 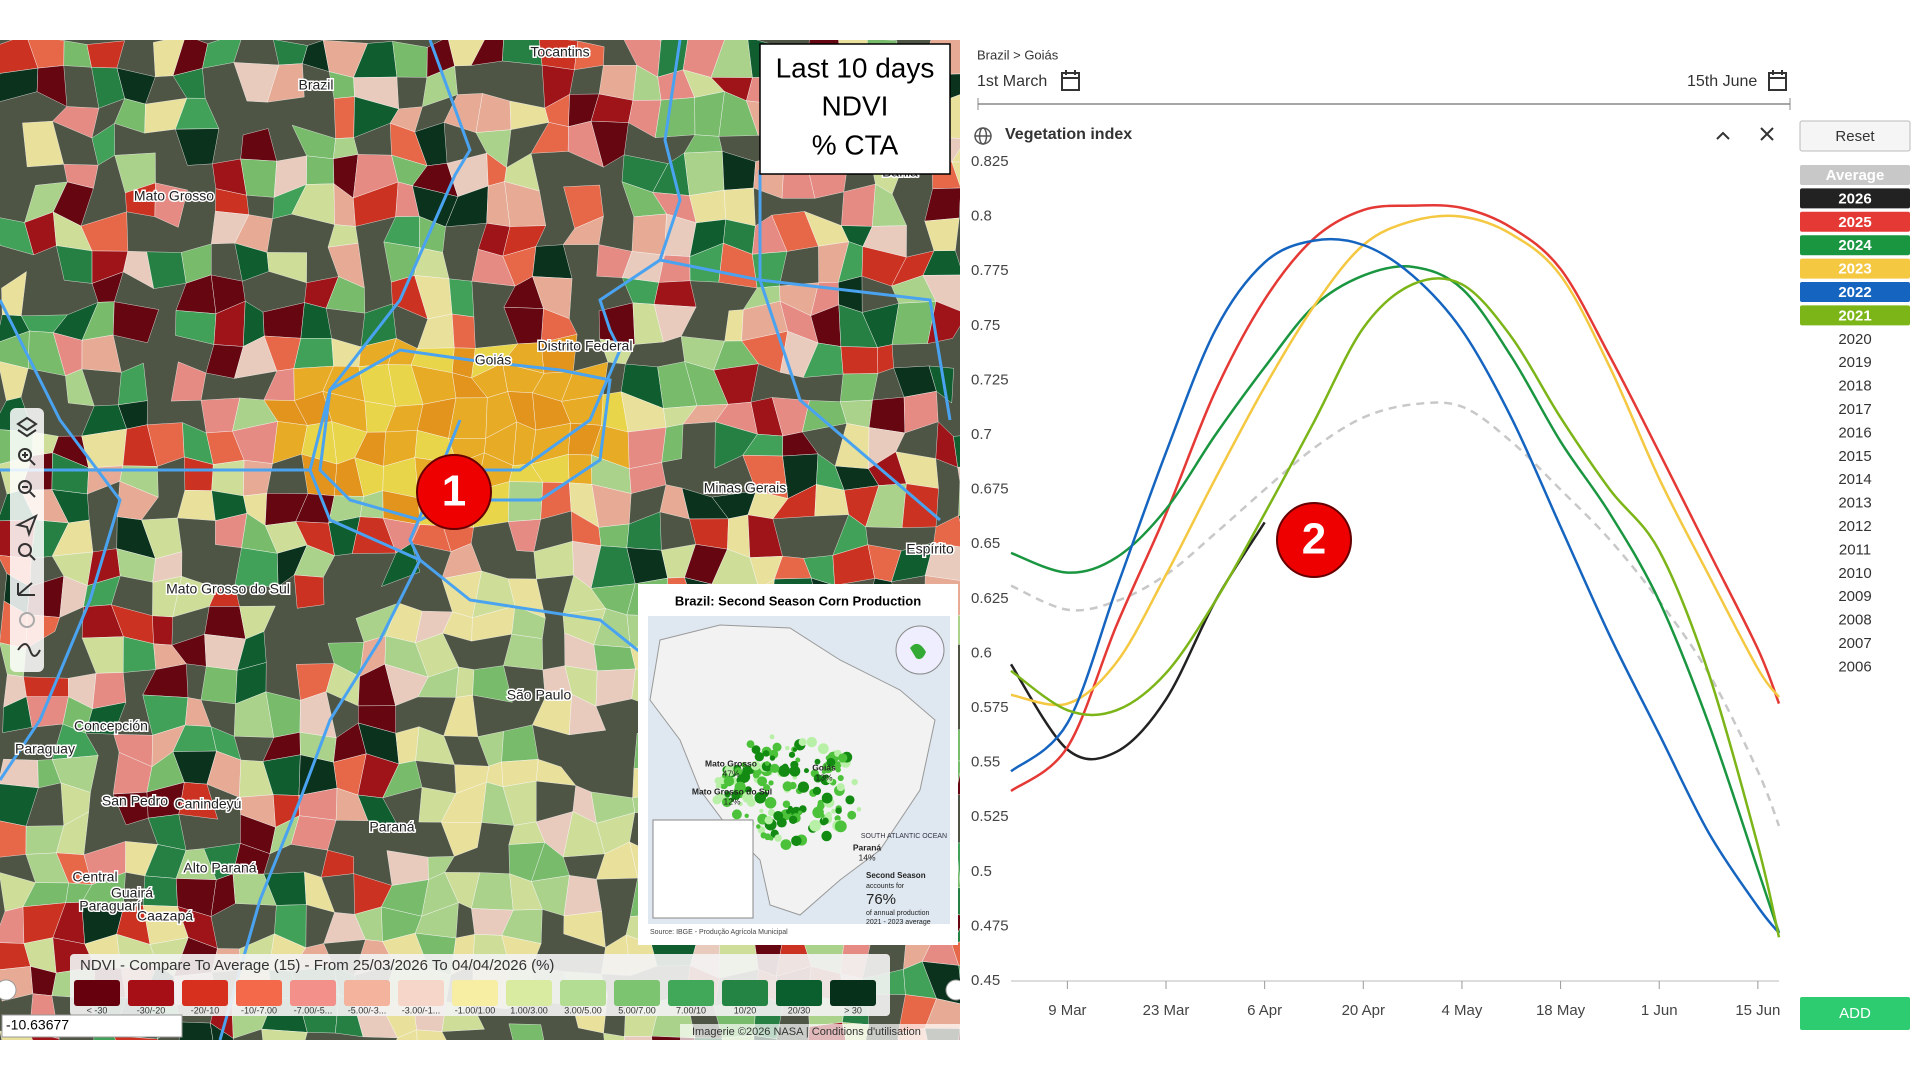 What do you see at coordinates (27, 427) in the screenshot?
I see `layers-icon` at bounding box center [27, 427].